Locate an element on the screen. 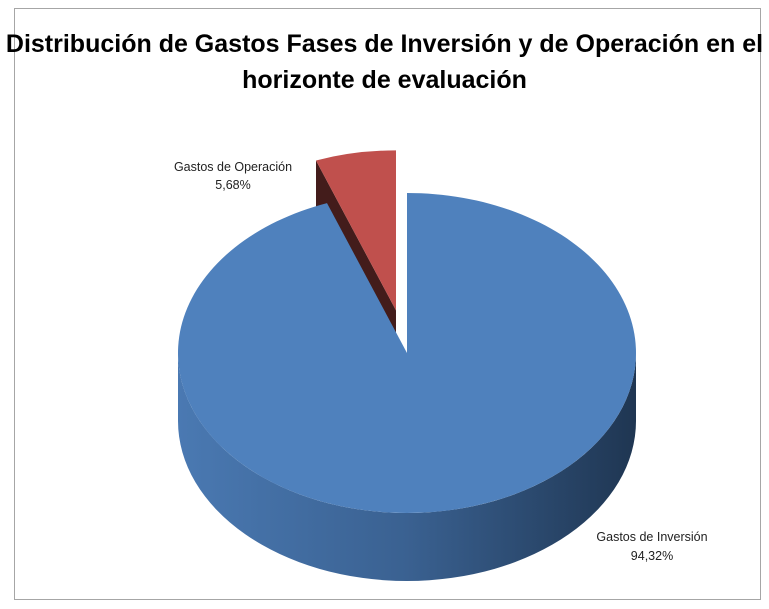 The height and width of the screenshot is (609, 769). slice-label-gastos-operacion-name: Gastos de Operación is located at coordinates (233, 167).